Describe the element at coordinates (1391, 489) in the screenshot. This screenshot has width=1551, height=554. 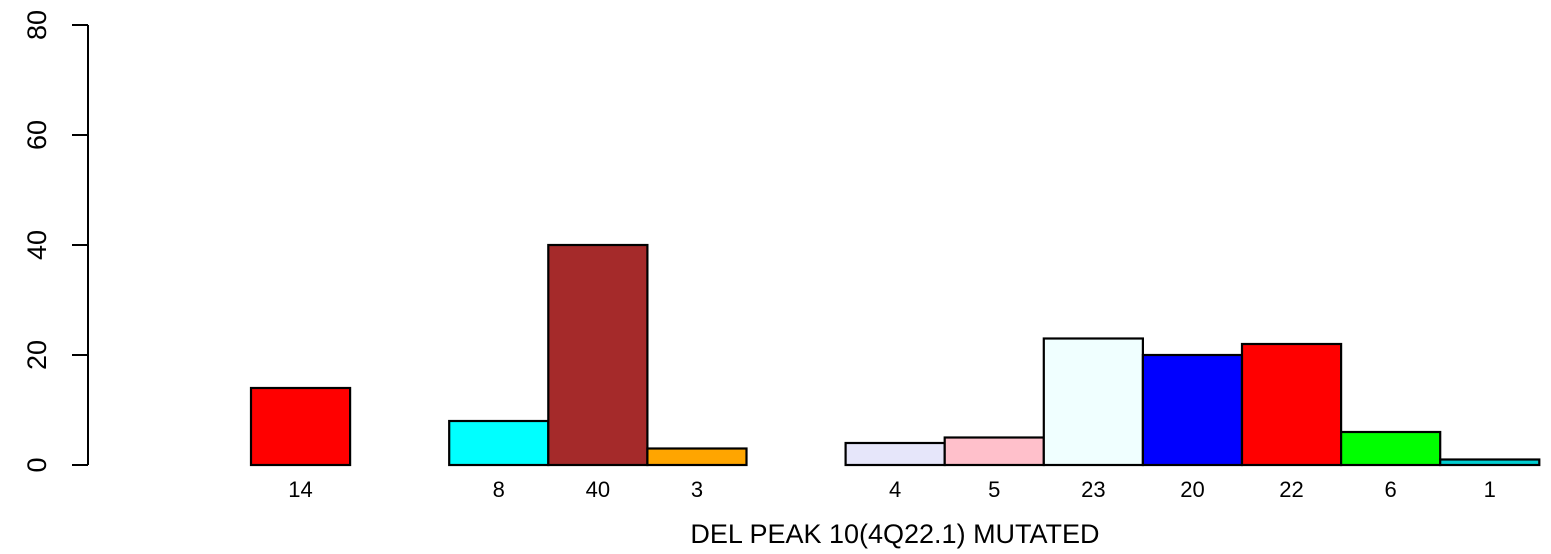
I see `bar-value-label: 6` at that location.